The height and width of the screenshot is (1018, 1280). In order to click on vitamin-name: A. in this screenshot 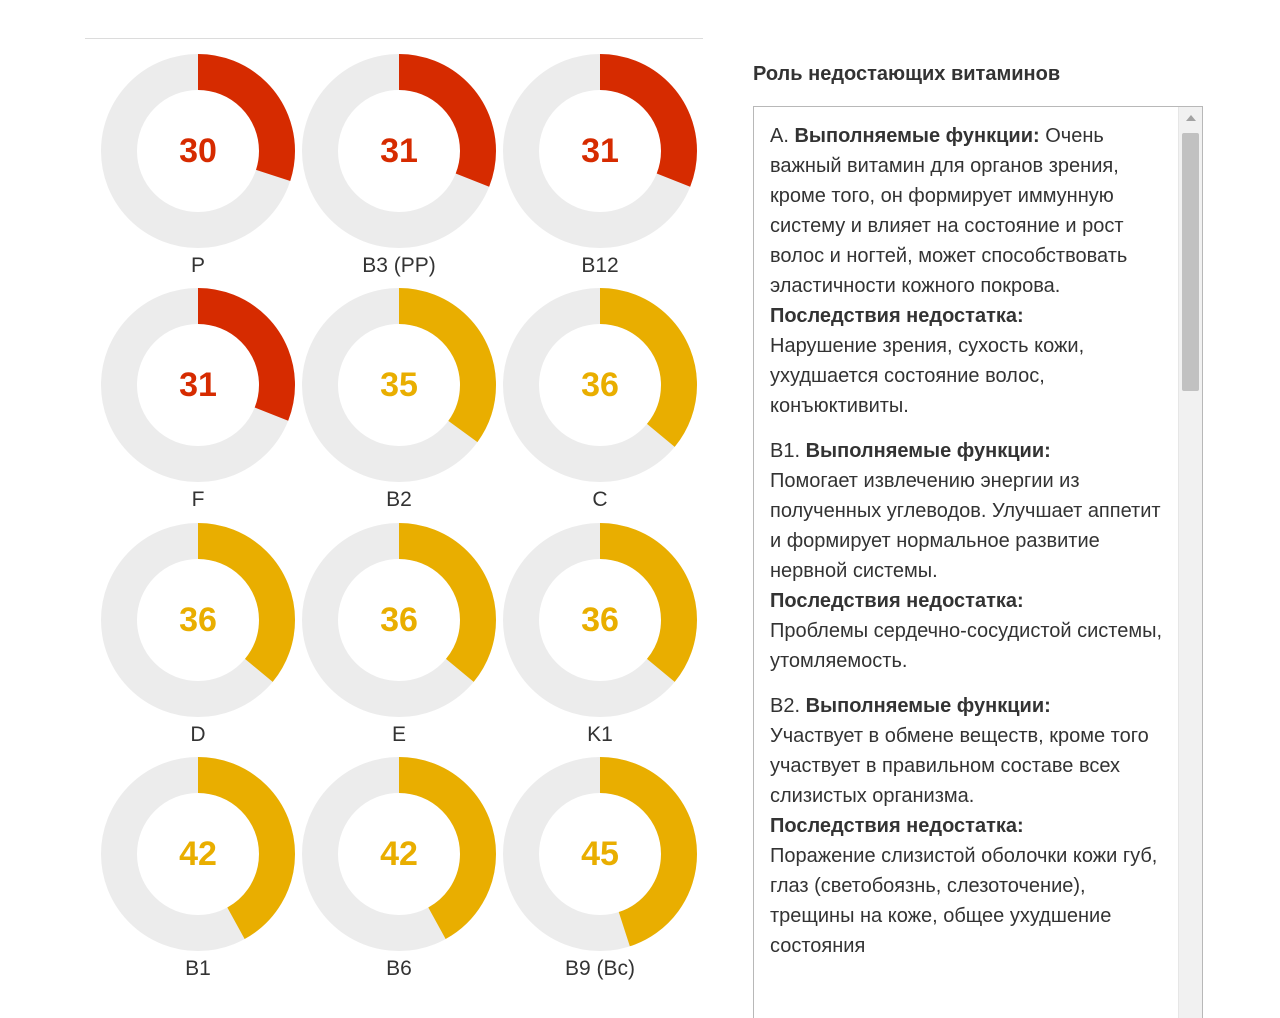, I will do `click(779, 136)`.